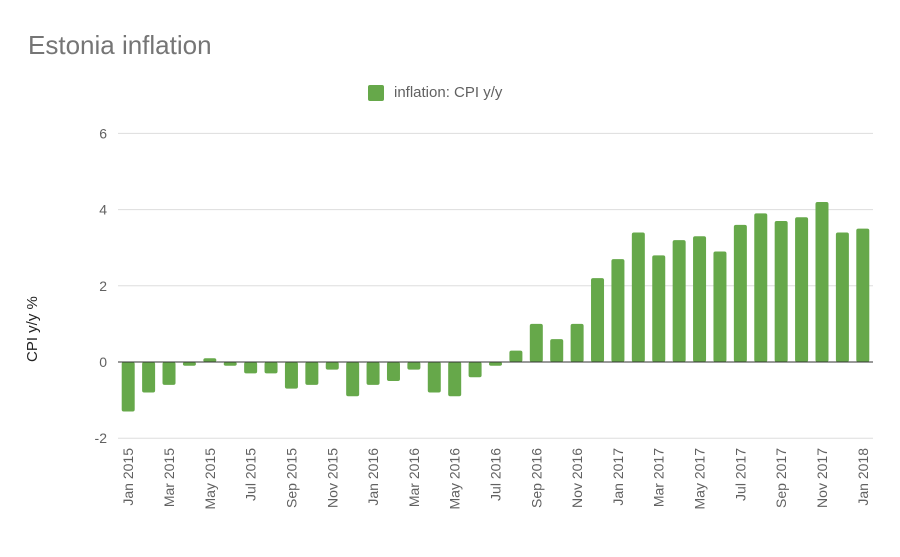  I want to click on x-tick-label: May 2015, so click(210, 479).